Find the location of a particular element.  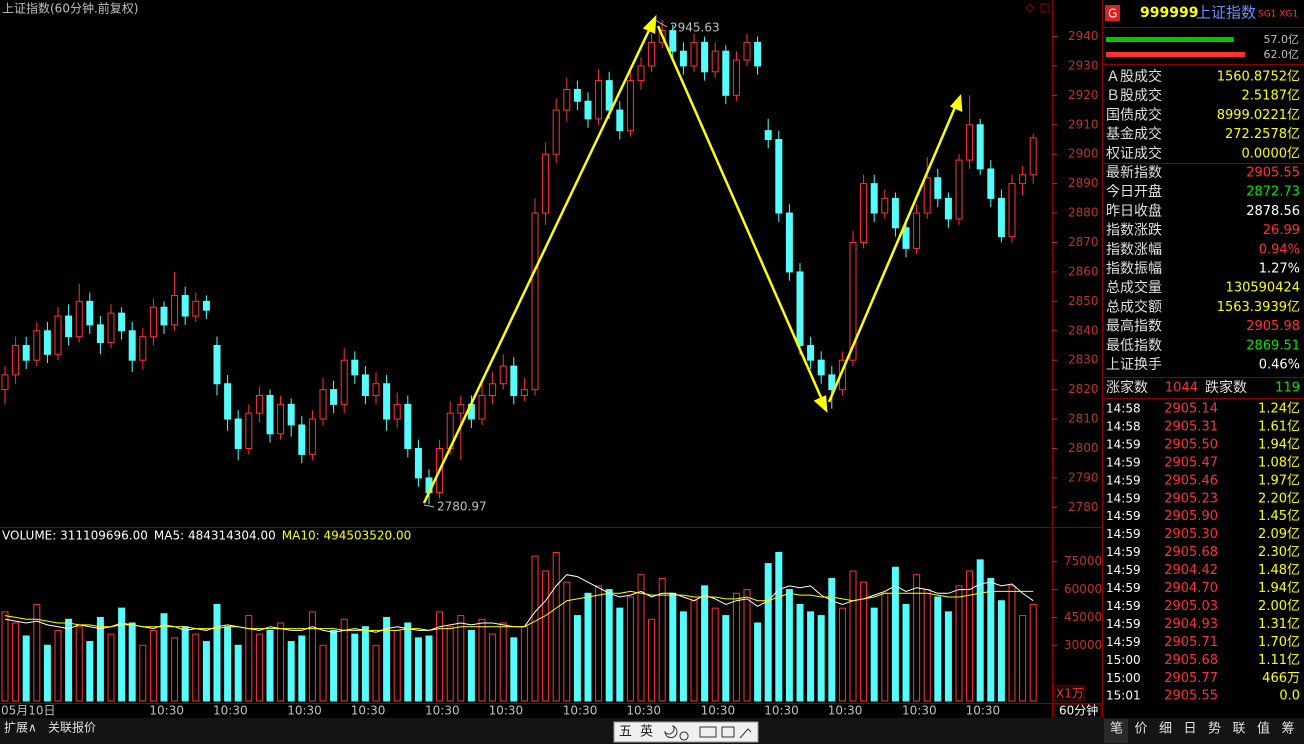

trade-price: 2905.68 is located at coordinates (1191, 660).